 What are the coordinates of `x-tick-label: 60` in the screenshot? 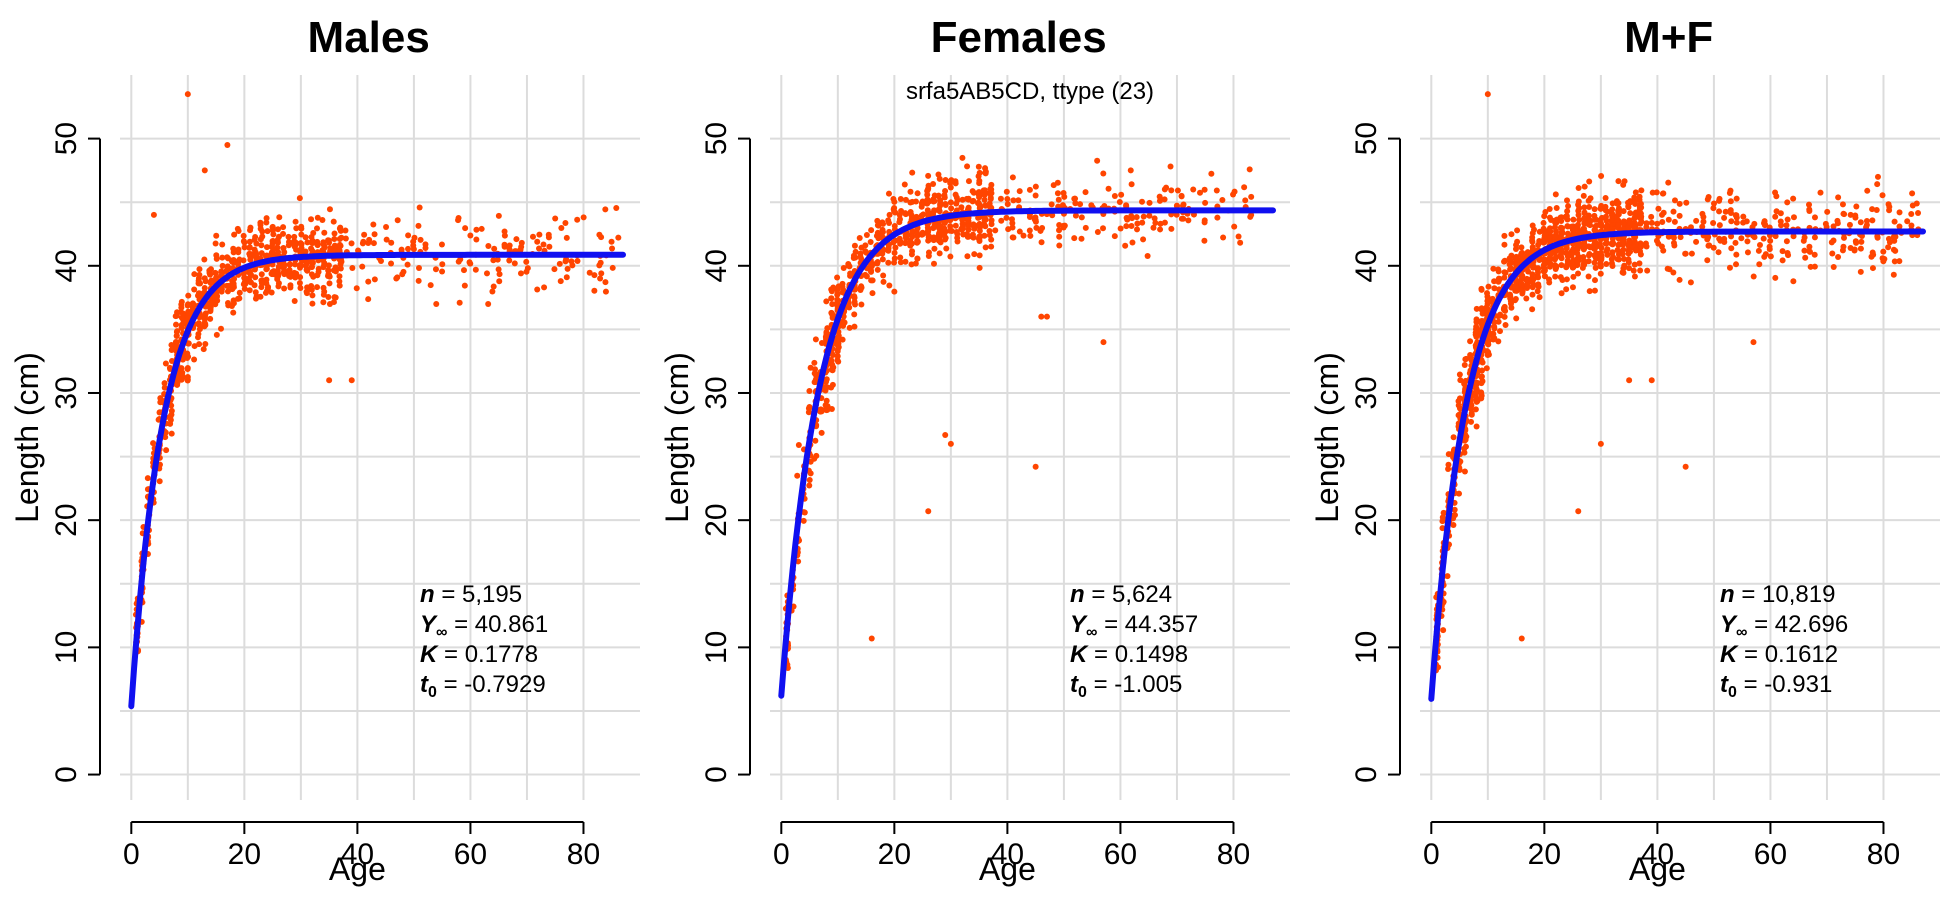 It's located at (1770, 854).